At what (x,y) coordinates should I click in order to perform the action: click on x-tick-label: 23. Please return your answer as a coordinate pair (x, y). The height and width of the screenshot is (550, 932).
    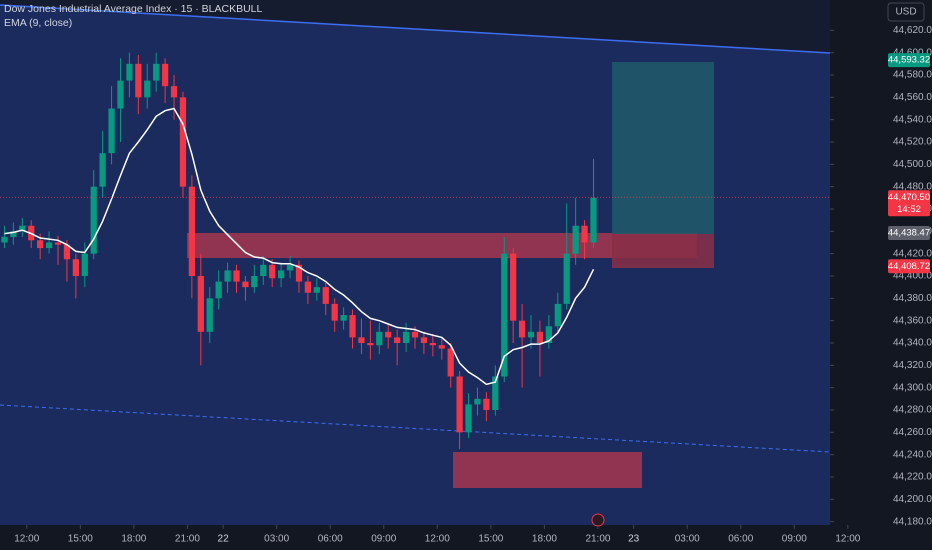
    Looking at the image, I should click on (634, 539).